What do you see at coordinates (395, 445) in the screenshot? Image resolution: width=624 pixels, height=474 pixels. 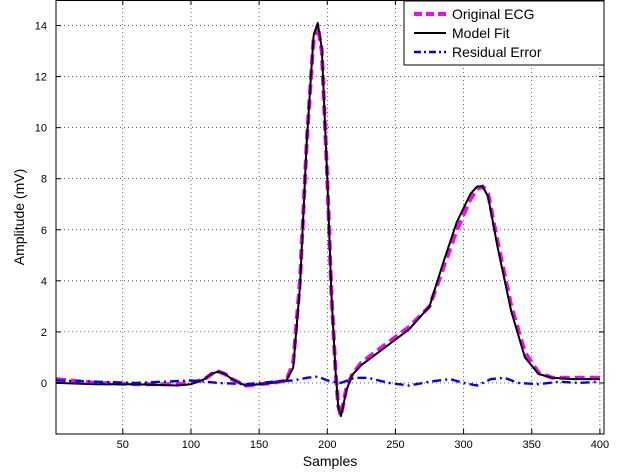 I see `x-tick-label: 250` at bounding box center [395, 445].